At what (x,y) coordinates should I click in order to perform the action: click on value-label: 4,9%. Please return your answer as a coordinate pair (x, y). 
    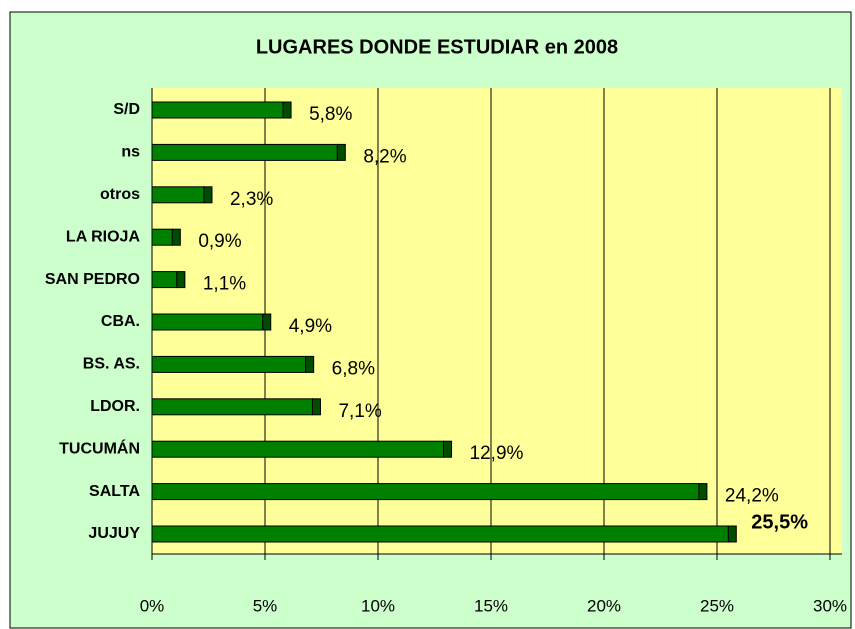
    Looking at the image, I should click on (310, 326).